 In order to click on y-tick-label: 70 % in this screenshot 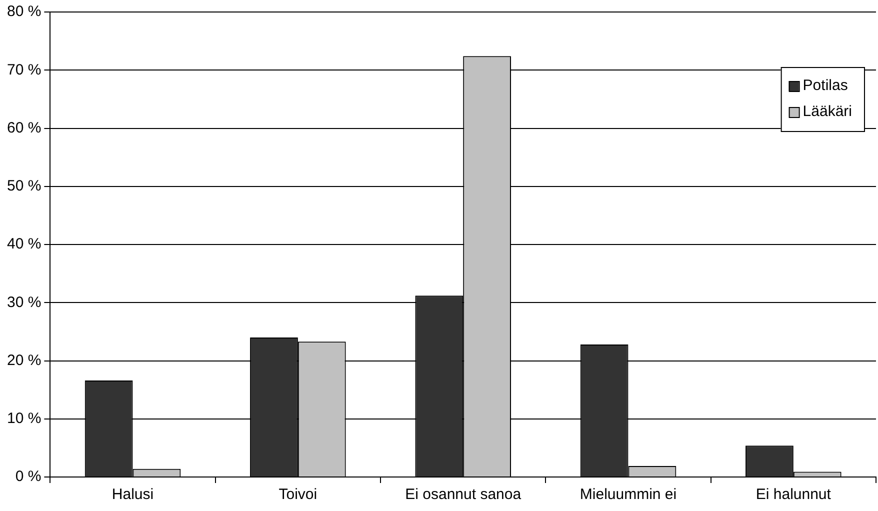, I will do `click(24, 69)`.